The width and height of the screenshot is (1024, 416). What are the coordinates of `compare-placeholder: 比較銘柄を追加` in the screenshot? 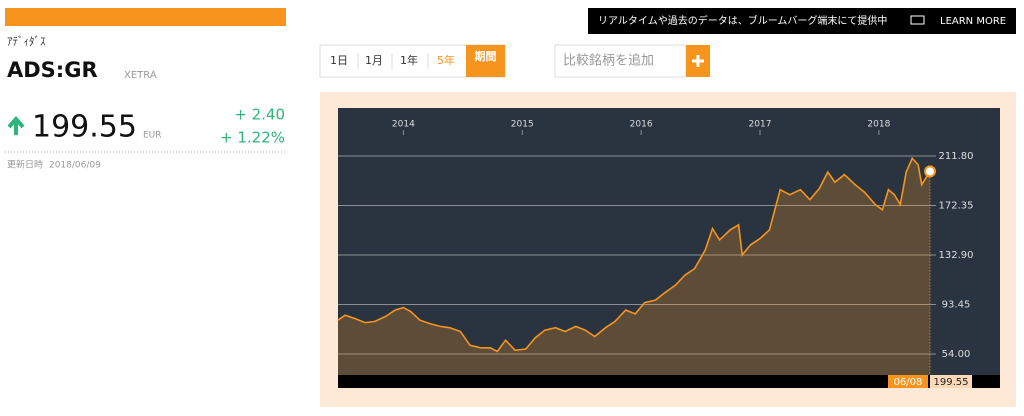 It's located at (608, 61).